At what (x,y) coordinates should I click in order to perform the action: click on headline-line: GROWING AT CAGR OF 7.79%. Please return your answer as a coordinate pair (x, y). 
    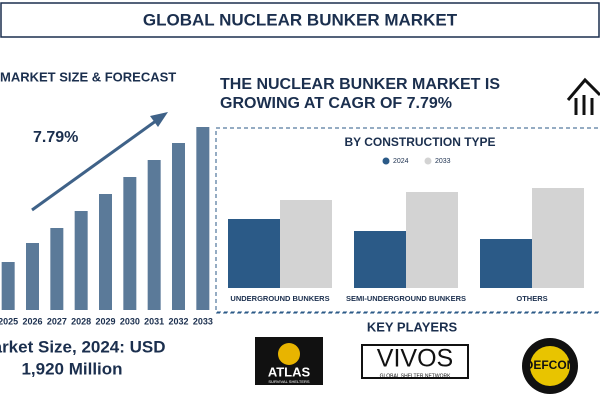
    Looking at the image, I should click on (336, 103).